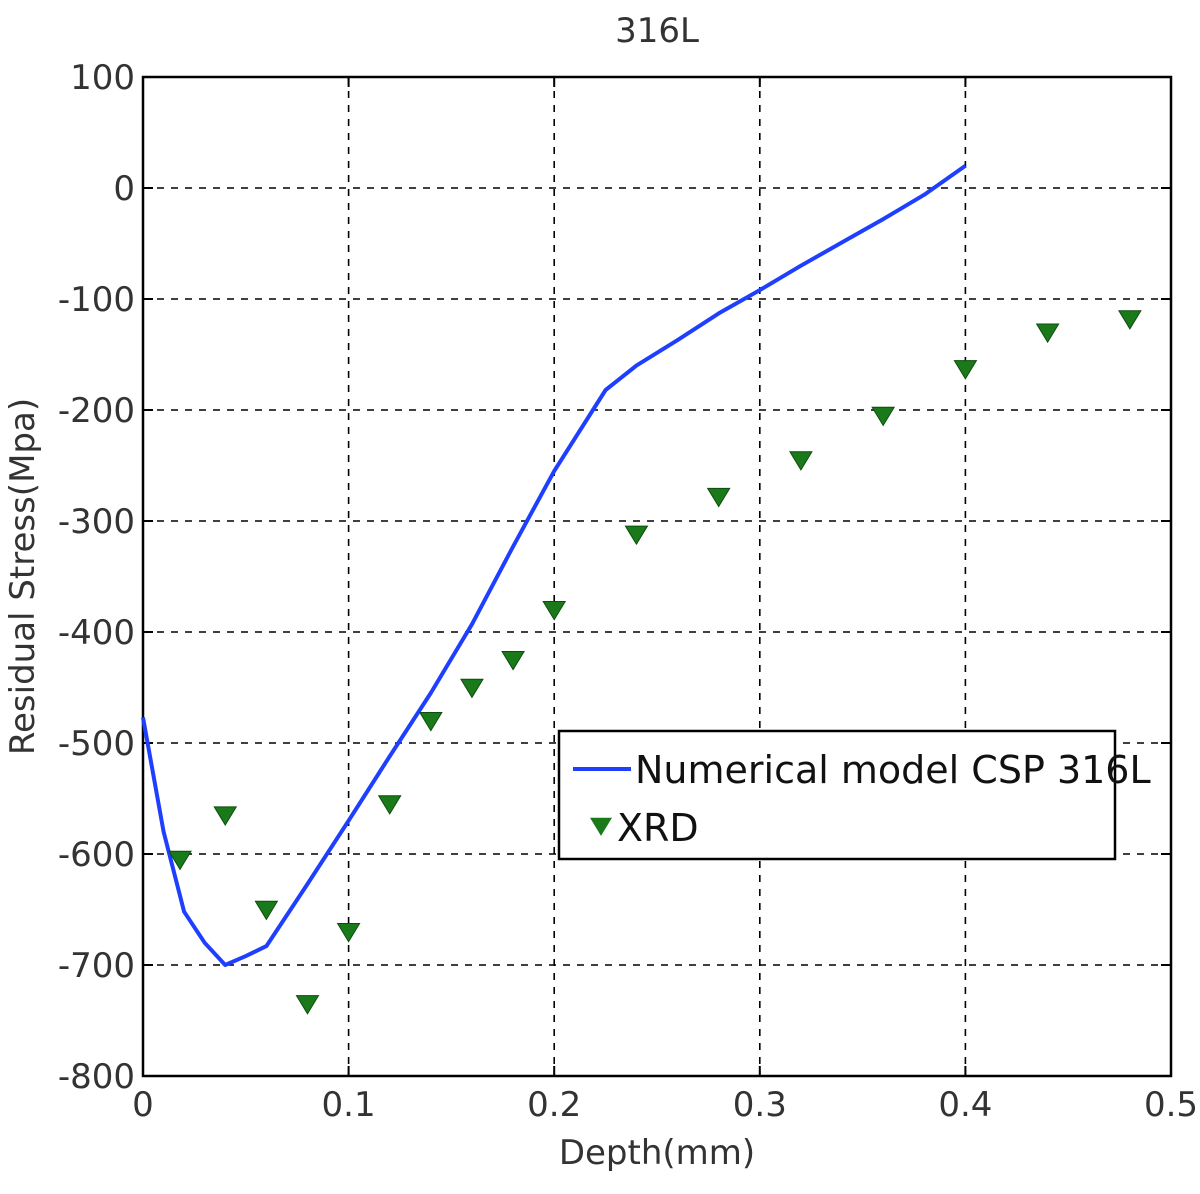  I want to click on y-tick-label: -800, so click(96, 1077).